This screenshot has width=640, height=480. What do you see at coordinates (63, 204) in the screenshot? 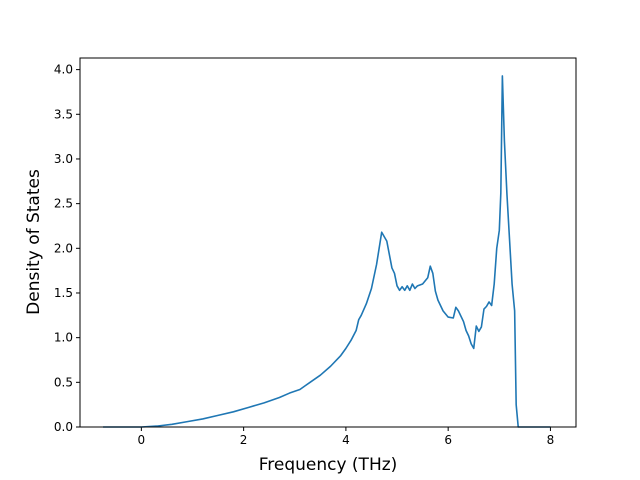
I see `y-tick-label: 2.5` at bounding box center [63, 204].